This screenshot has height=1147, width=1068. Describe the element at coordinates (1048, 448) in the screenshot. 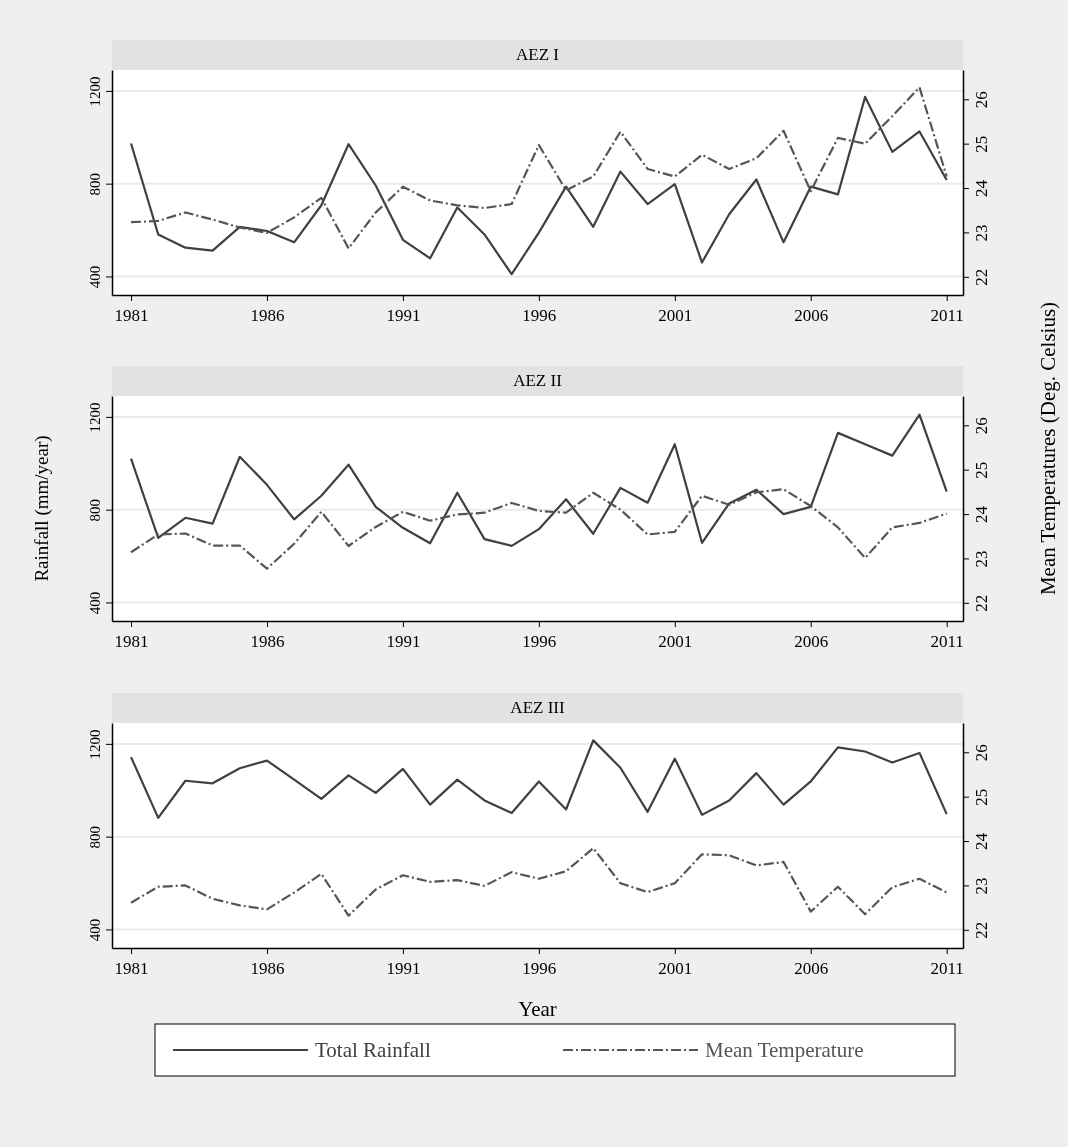

I see `y2-axis-title: Mean Temperatures (Deg. Celsius)` at that location.